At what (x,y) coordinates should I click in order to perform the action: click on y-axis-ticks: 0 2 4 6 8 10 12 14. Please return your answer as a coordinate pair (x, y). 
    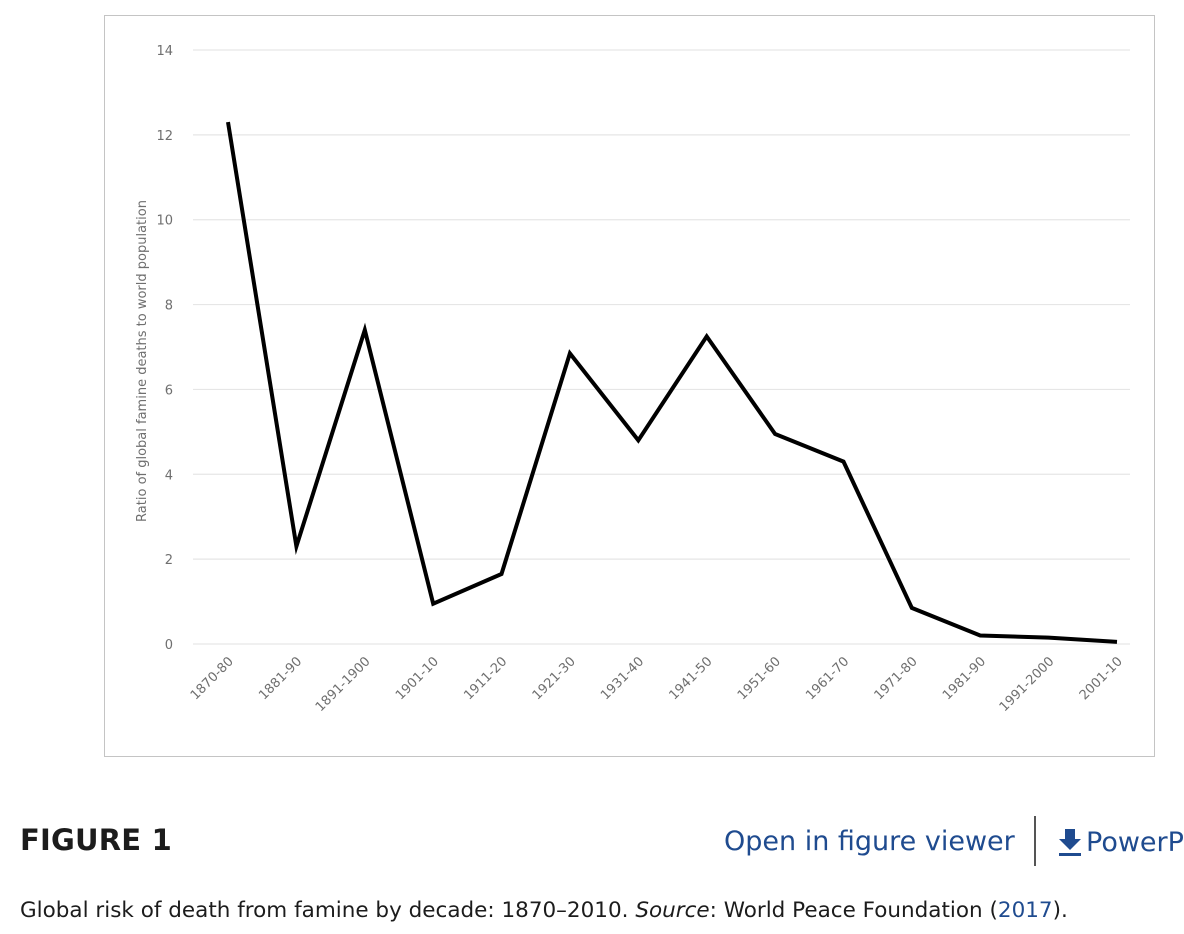
    Looking at the image, I should click on (164, 348).